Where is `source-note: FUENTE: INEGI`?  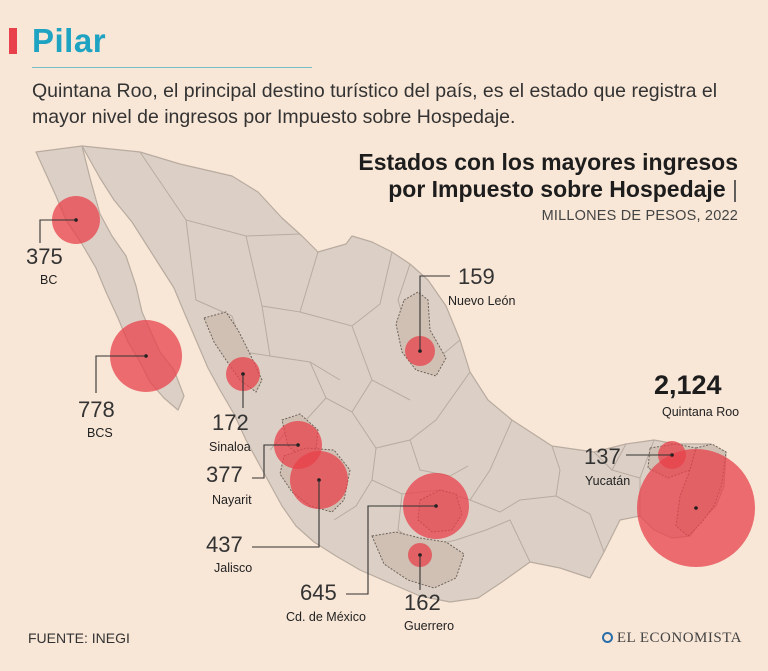
source-note: FUENTE: INEGI is located at coordinates (79, 638).